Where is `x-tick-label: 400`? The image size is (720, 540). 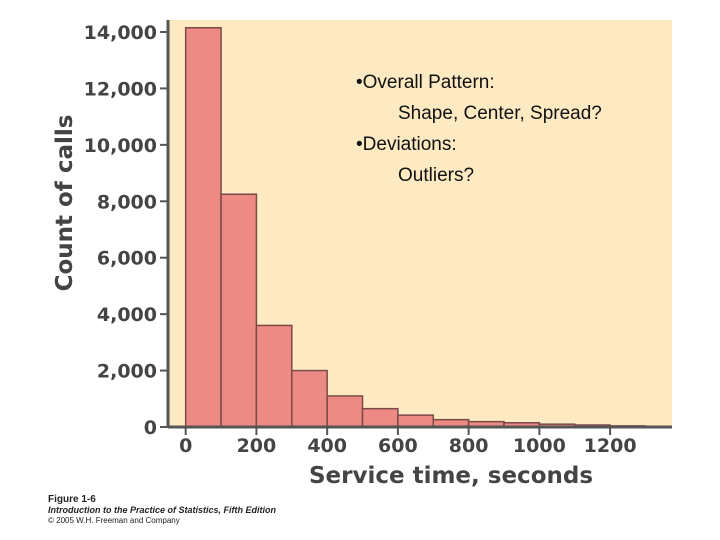 x-tick-label: 400 is located at coordinates (327, 446).